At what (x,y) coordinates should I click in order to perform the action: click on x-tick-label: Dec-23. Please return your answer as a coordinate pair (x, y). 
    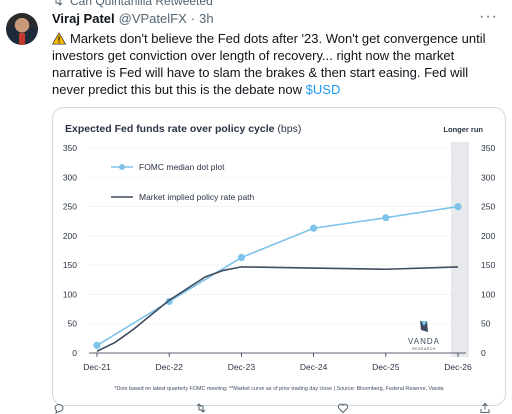
    Looking at the image, I should click on (242, 367).